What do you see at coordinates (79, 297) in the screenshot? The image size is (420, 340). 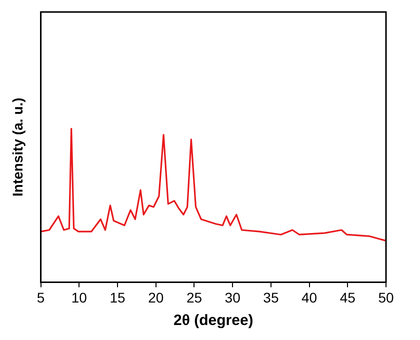 I see `x-tick-label: 10` at bounding box center [79, 297].